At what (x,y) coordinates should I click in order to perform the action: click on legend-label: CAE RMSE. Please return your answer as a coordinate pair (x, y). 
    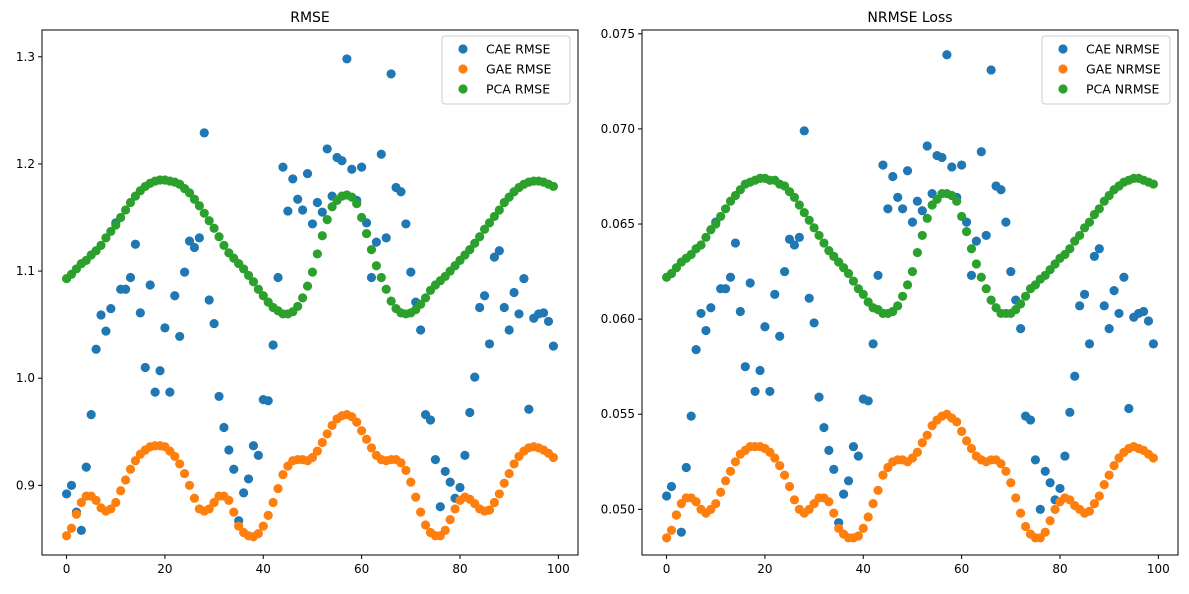
    Looking at the image, I should click on (518, 49).